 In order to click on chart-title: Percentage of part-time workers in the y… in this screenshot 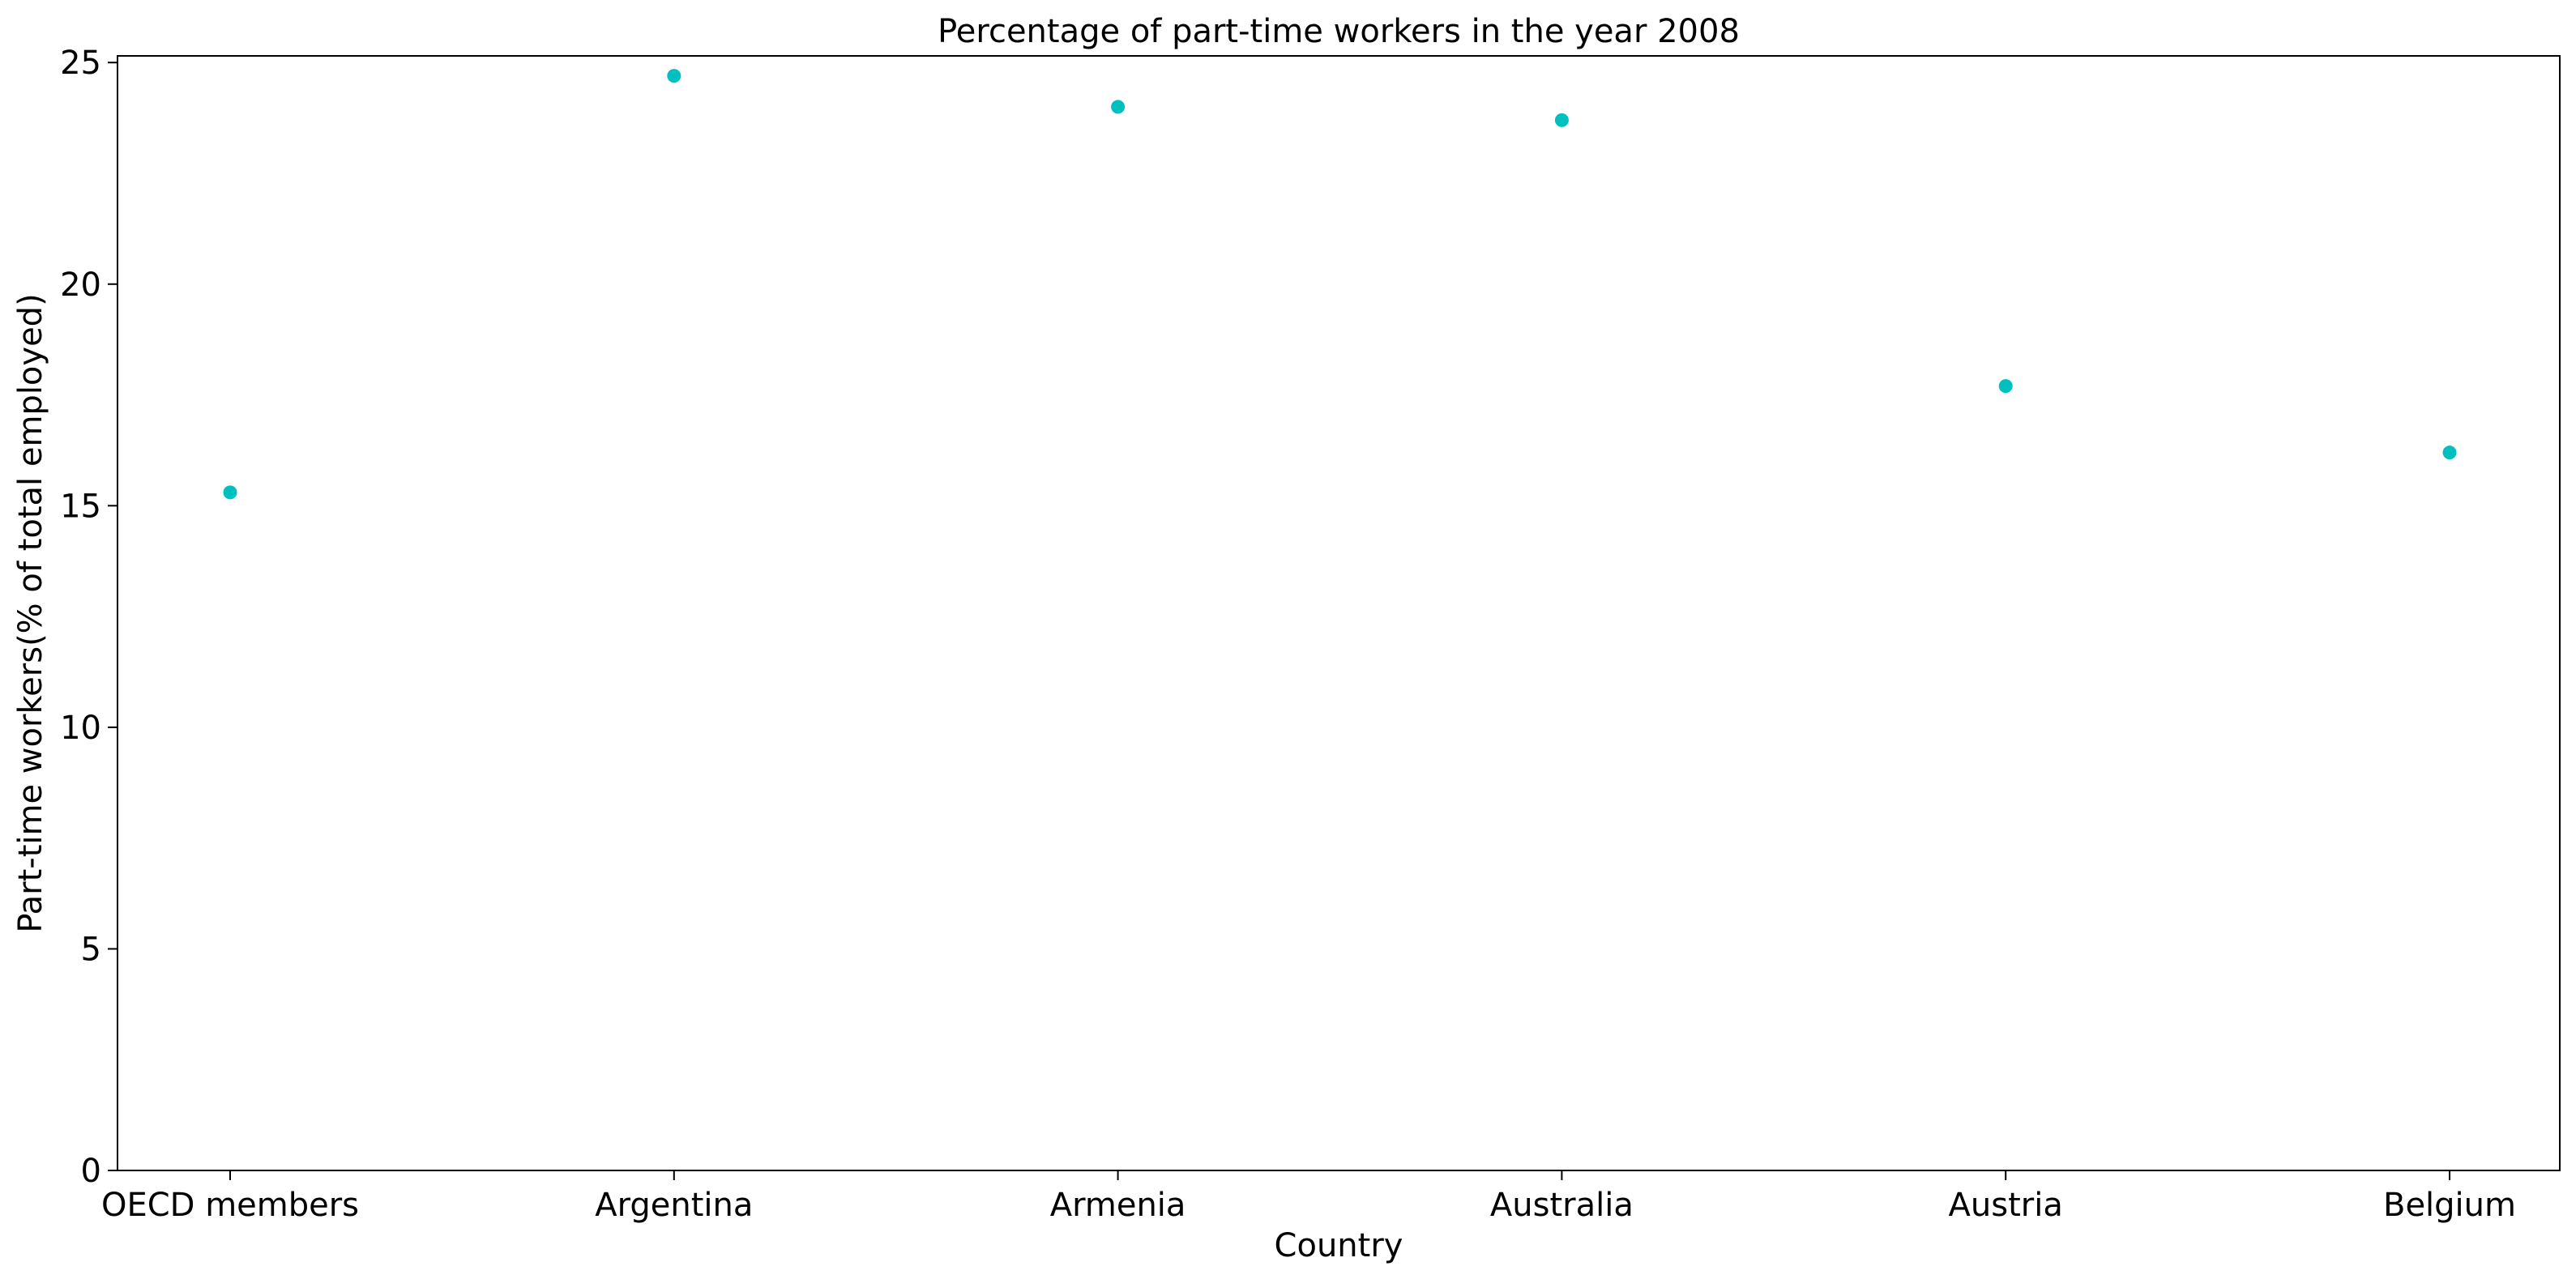, I will do `click(1339, 31)`.